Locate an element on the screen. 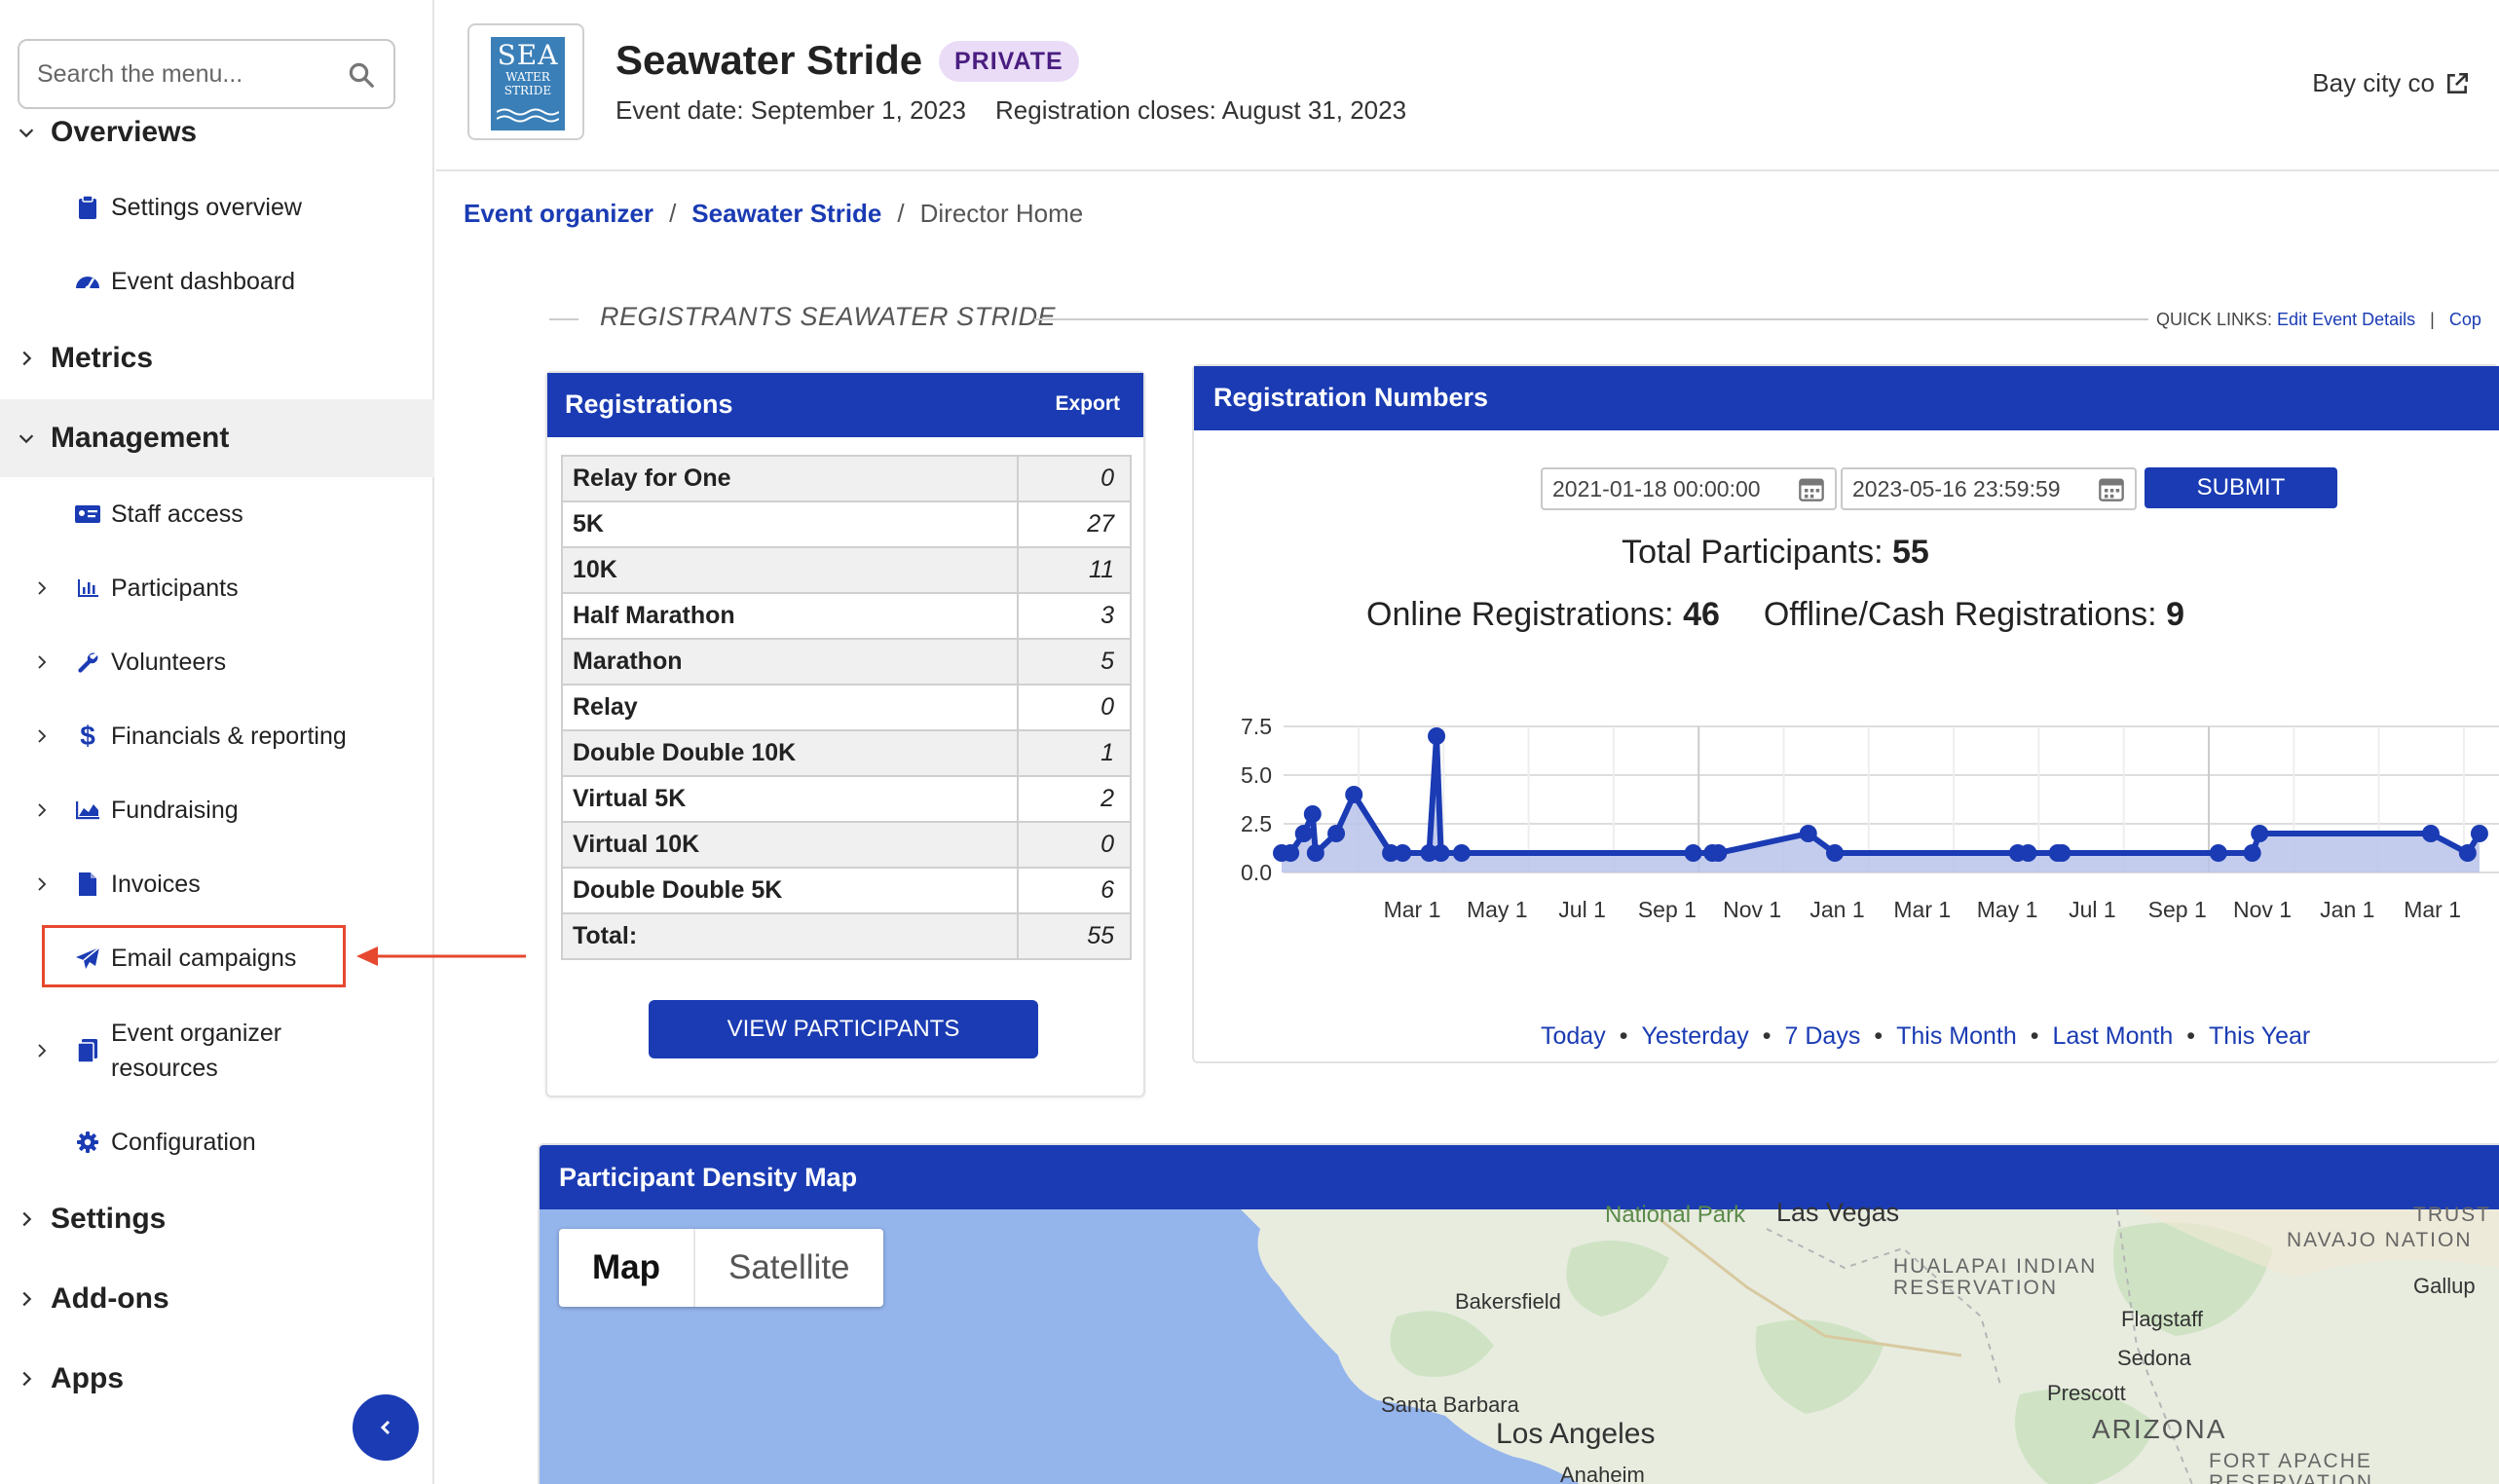 This screenshot has height=1484, width=2499. range-last-month: Last Month is located at coordinates (2113, 1036).